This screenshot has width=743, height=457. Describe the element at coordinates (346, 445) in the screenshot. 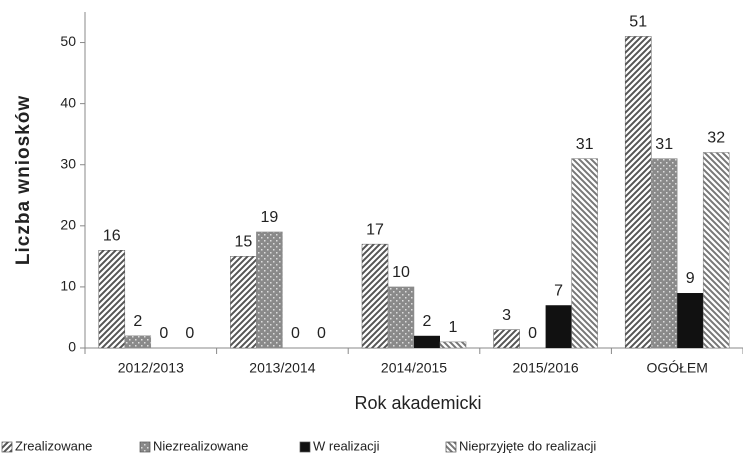

I see `legend-label: W realizacji` at that location.